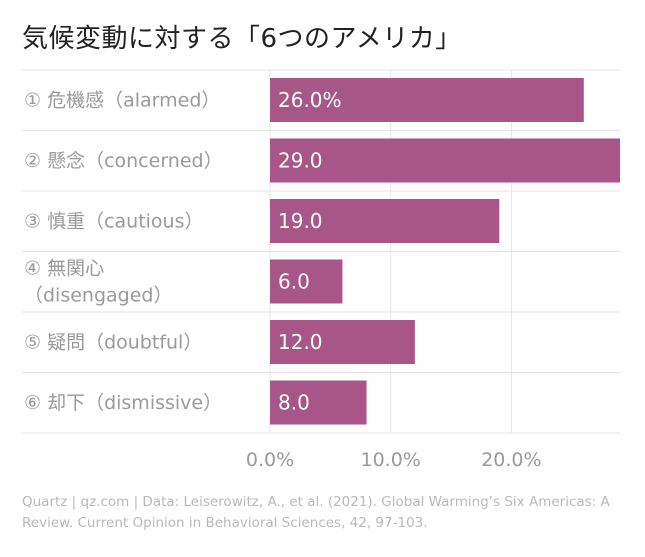 Image resolution: width=645 pixels, height=557 pixels. Describe the element at coordinates (511, 460) in the screenshot. I see `x-tick-label: 20.0%` at that location.